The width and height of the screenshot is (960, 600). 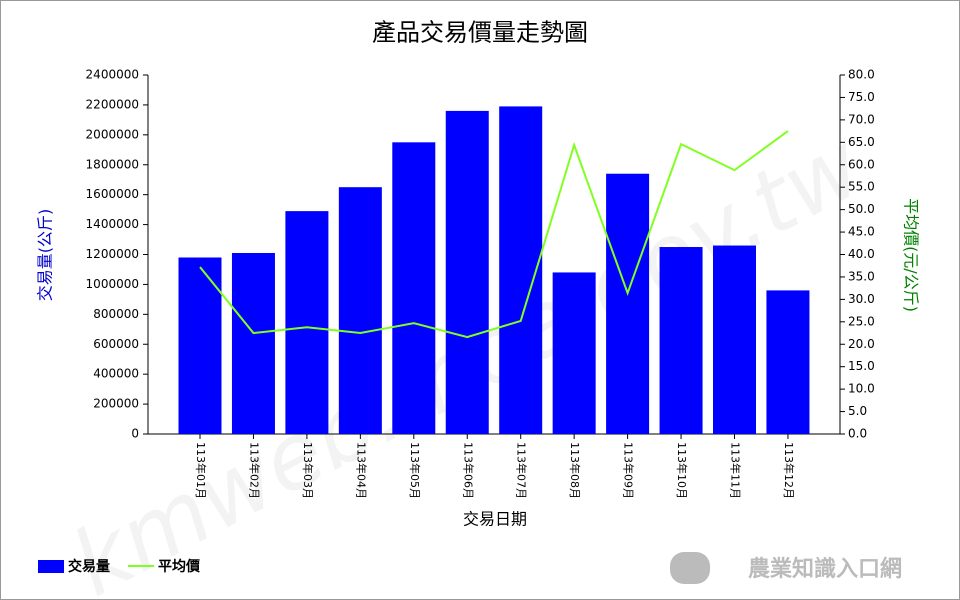 I want to click on y-tick-label: 400000, so click(x=116, y=374).